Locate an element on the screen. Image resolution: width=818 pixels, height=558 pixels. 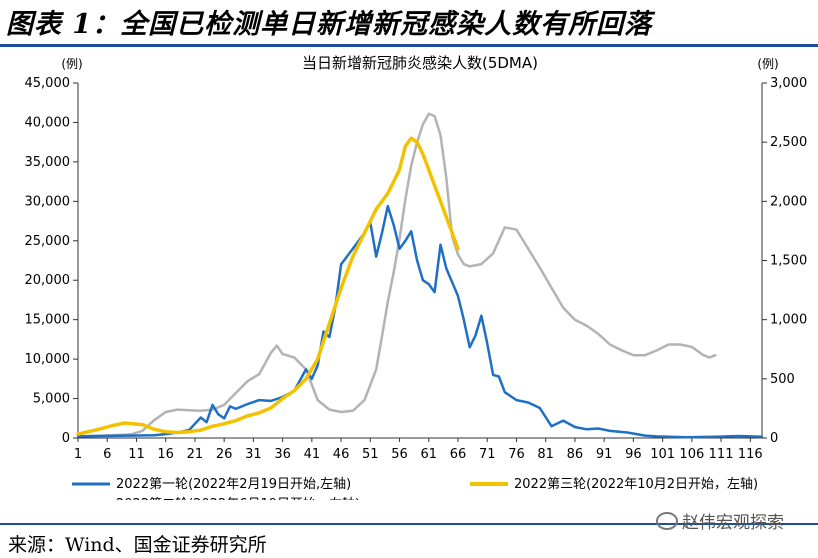
right-tick-label: 2,000 is located at coordinates (788, 201).